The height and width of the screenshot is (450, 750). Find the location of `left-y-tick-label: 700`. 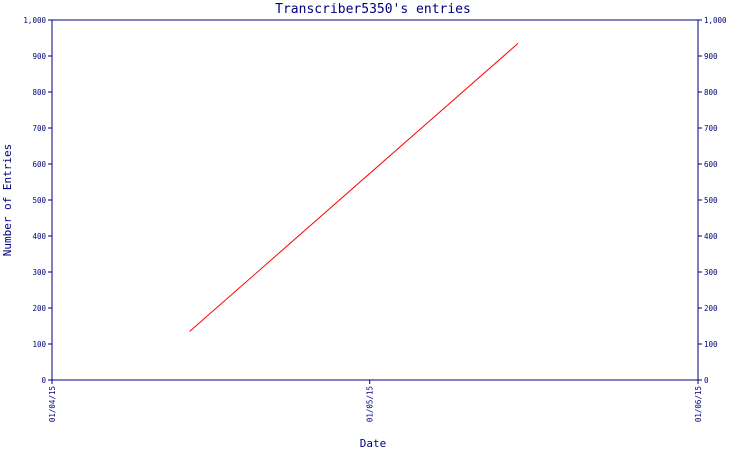

left-y-tick-label: 700 is located at coordinates (39, 128).